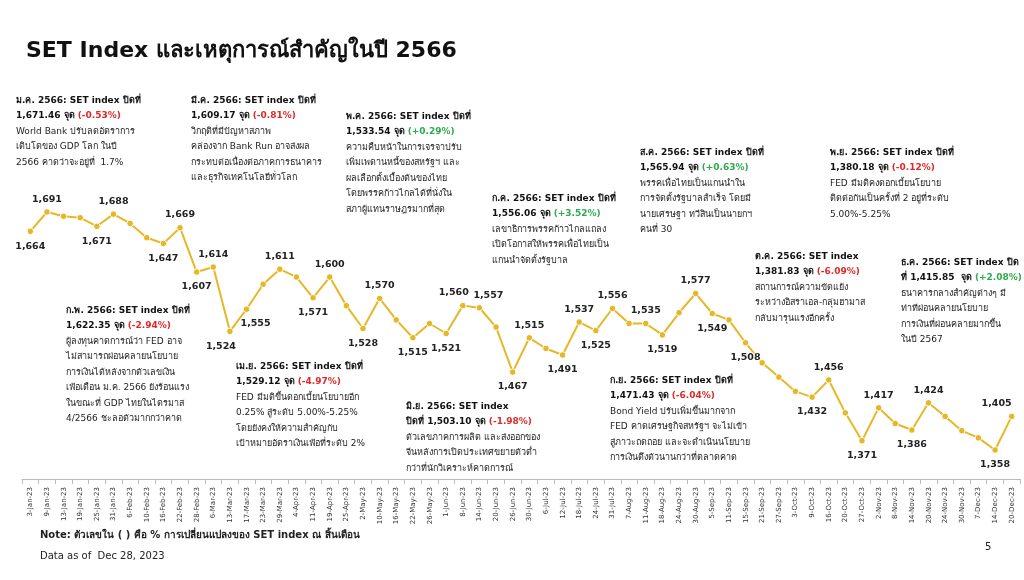 The width and height of the screenshot is (1024, 580). Describe the element at coordinates (221, 345) in the screenshot. I see `data-label: 1,524` at that location.